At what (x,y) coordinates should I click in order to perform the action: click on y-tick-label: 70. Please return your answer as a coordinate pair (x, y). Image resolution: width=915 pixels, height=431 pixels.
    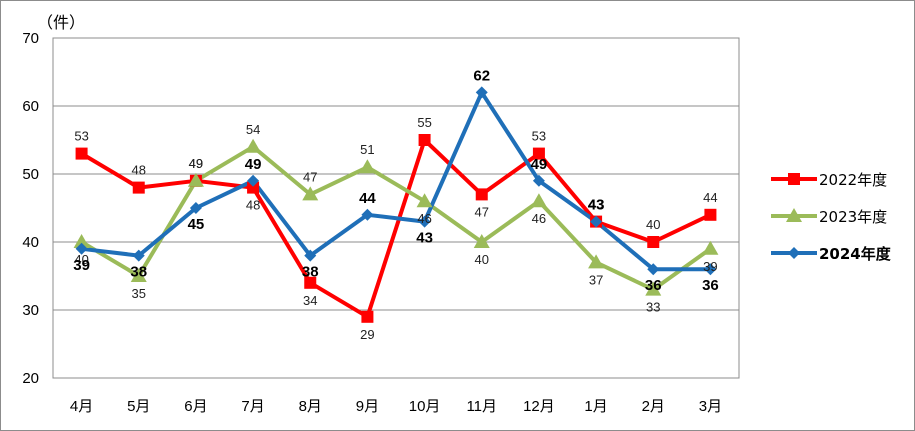
    Looking at the image, I should click on (30, 38).